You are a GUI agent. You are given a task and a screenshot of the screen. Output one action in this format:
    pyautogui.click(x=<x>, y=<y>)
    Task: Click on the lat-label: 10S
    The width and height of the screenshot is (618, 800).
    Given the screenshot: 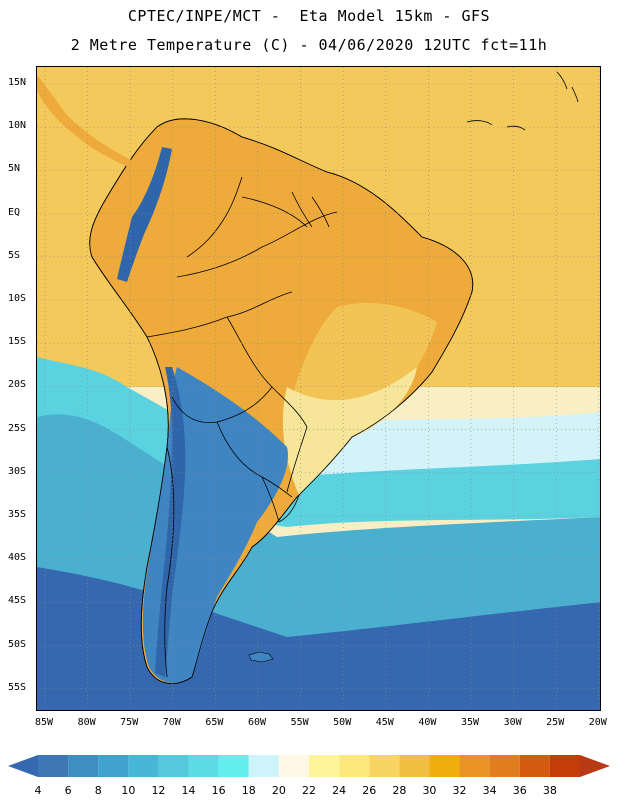 What is the action you would take?
    pyautogui.click(x=17, y=298)
    